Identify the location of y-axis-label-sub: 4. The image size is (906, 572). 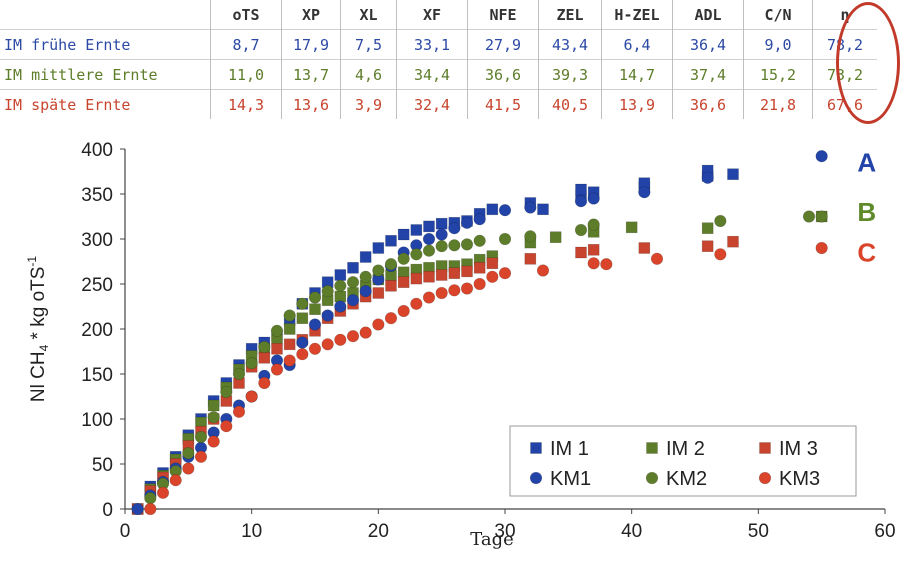
(44, 347).